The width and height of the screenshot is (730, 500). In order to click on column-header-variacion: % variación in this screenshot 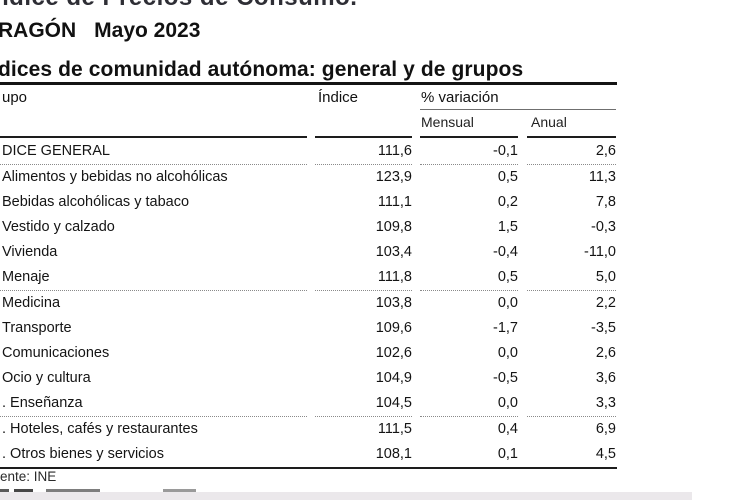, I will do `click(460, 97)`.